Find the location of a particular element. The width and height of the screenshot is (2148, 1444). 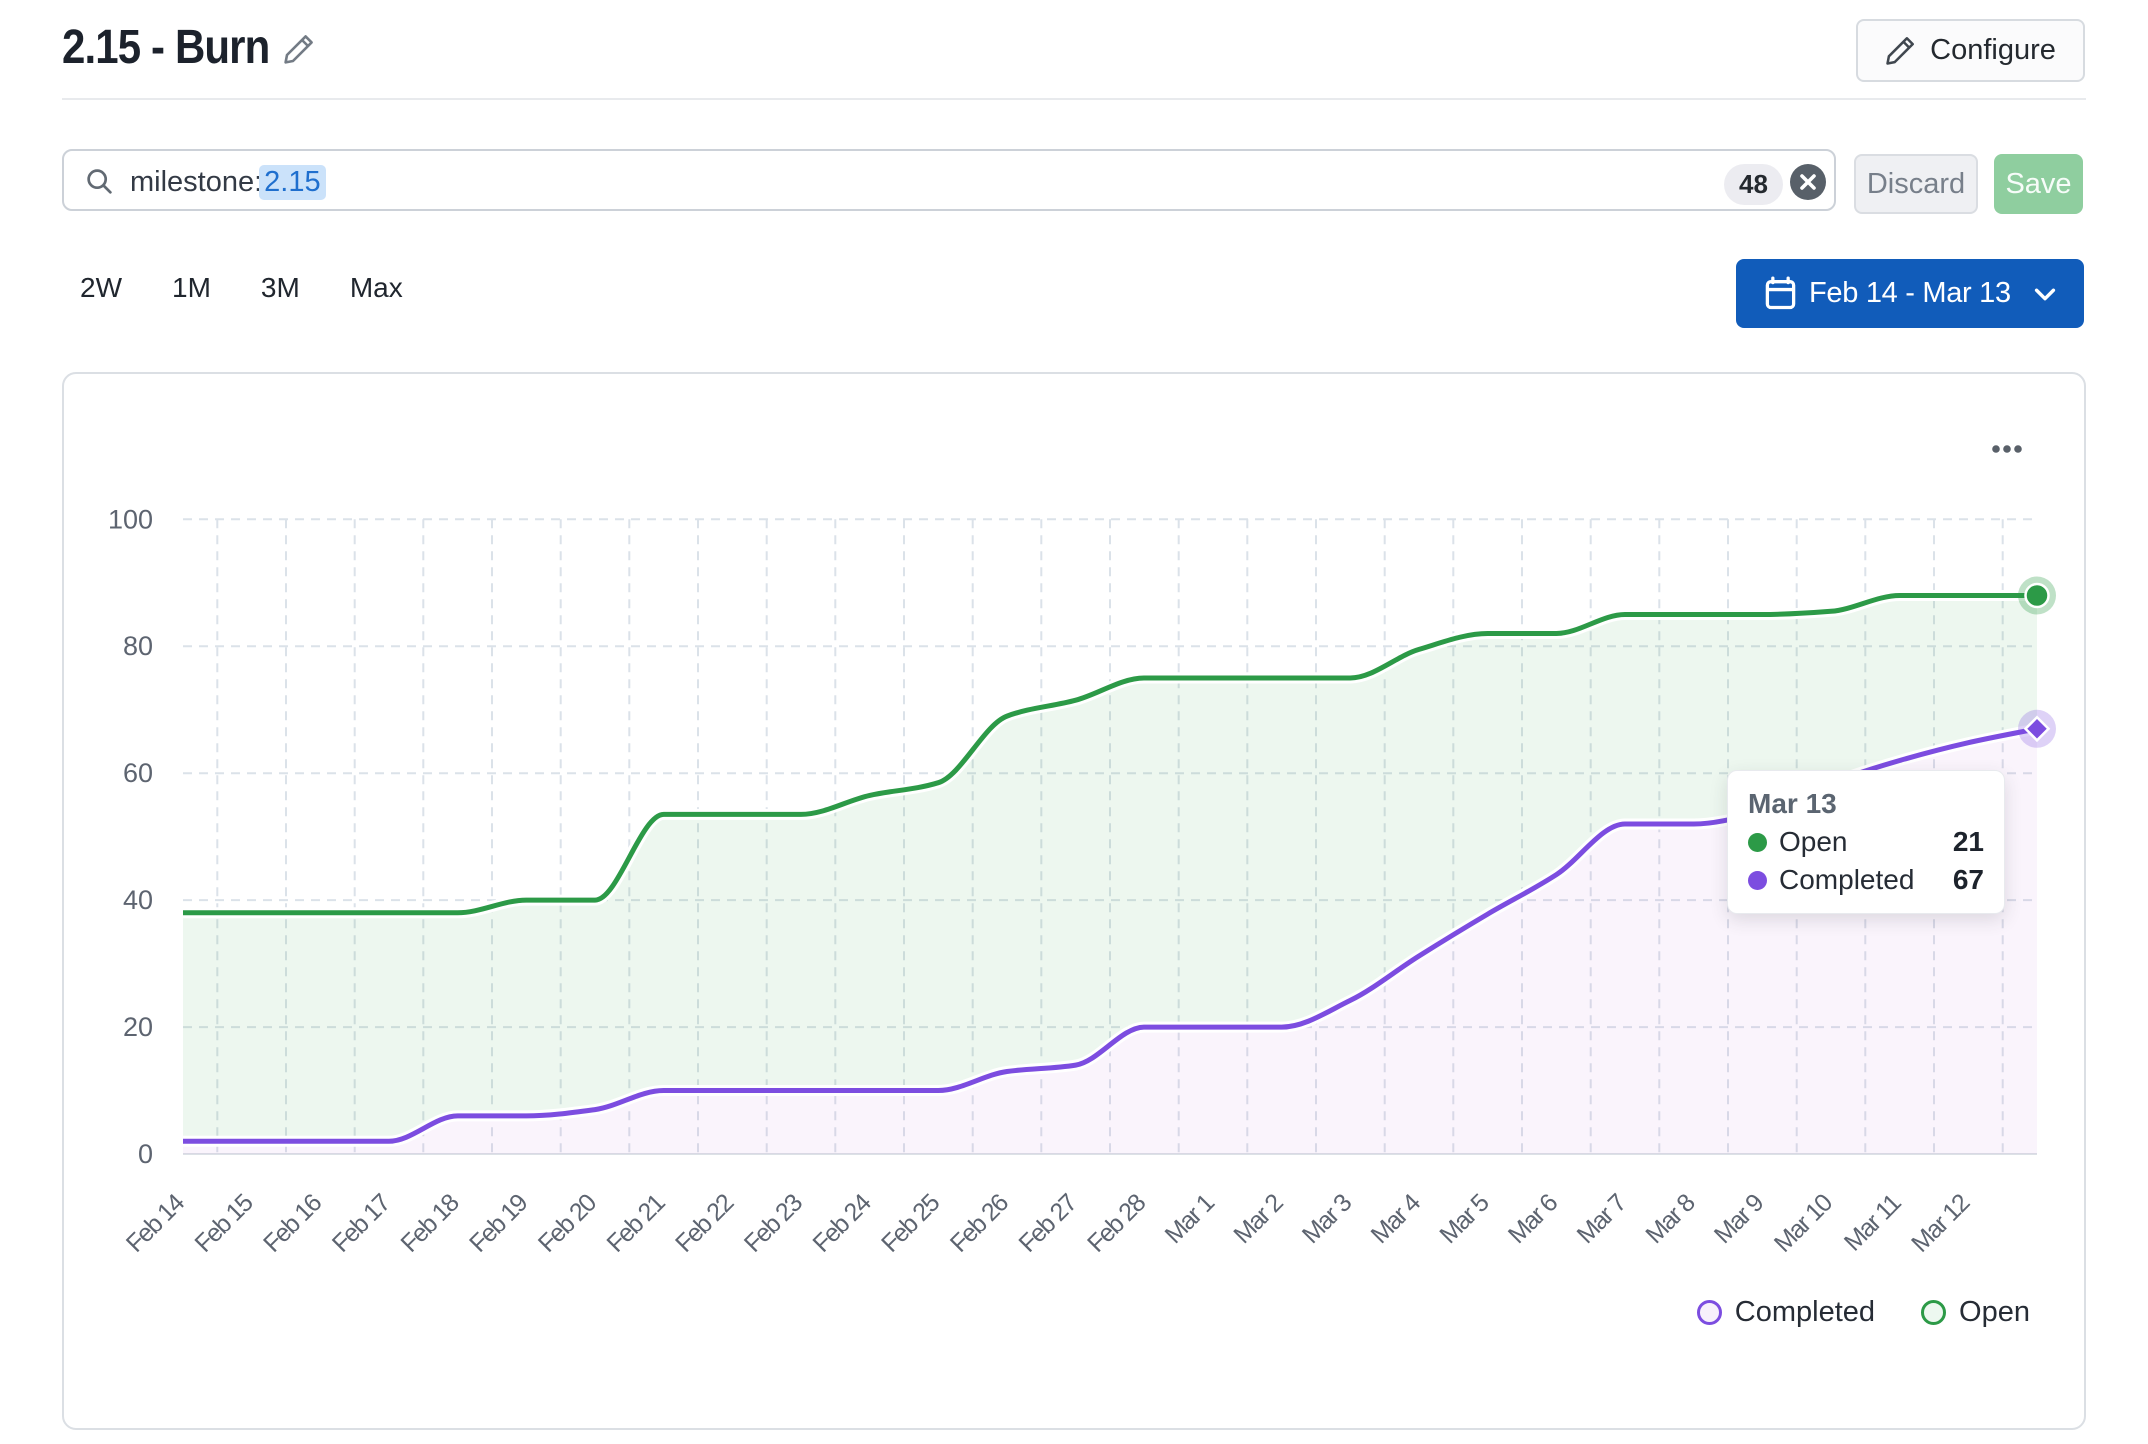

svg-text: 0 is located at coordinates (145, 1154).